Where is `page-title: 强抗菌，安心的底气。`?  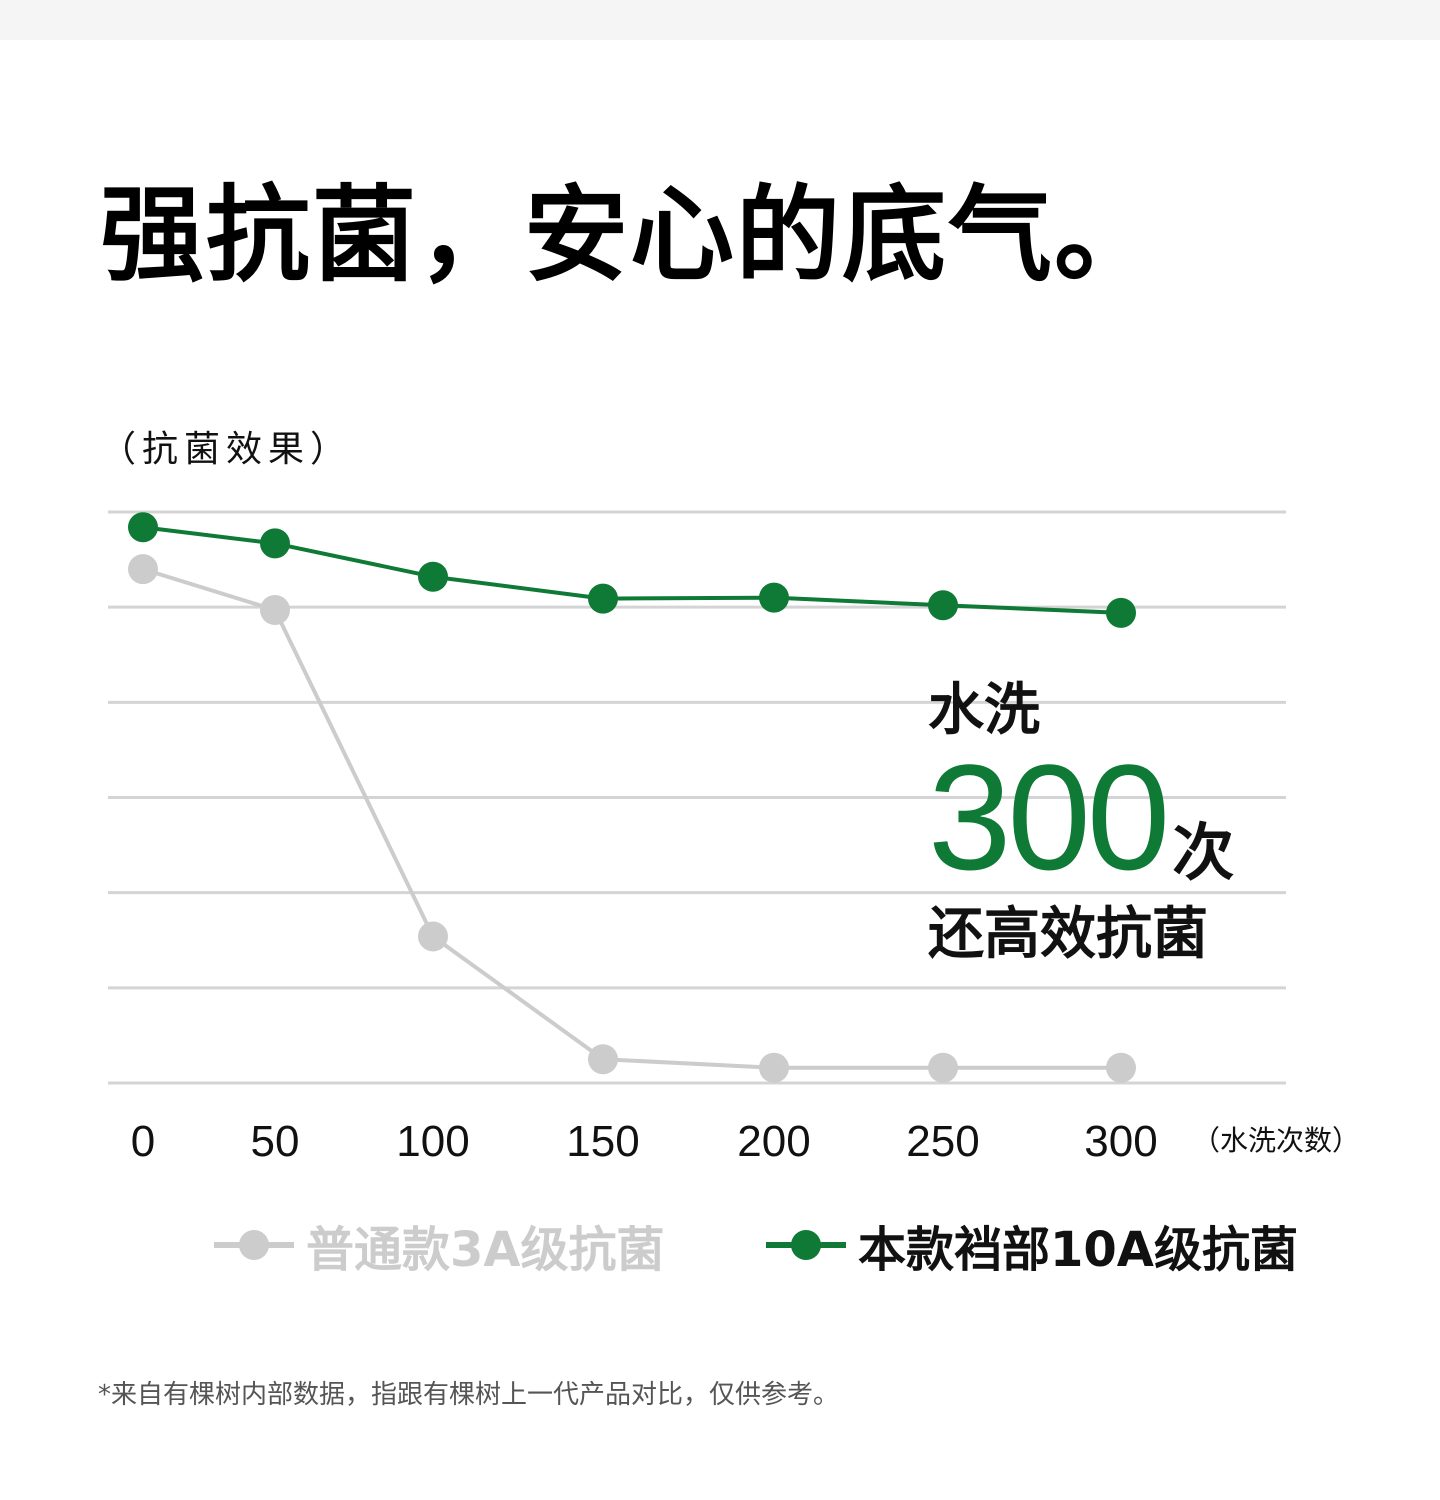
page-title: 强抗菌，安心的底气。 is located at coordinates (630, 235).